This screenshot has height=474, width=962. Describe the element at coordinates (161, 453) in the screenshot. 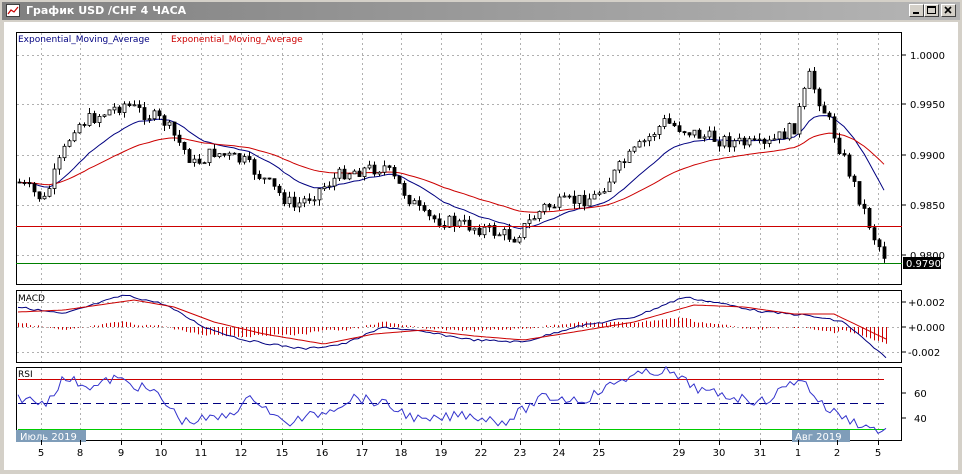

I see `x-tick-label: 10` at that location.